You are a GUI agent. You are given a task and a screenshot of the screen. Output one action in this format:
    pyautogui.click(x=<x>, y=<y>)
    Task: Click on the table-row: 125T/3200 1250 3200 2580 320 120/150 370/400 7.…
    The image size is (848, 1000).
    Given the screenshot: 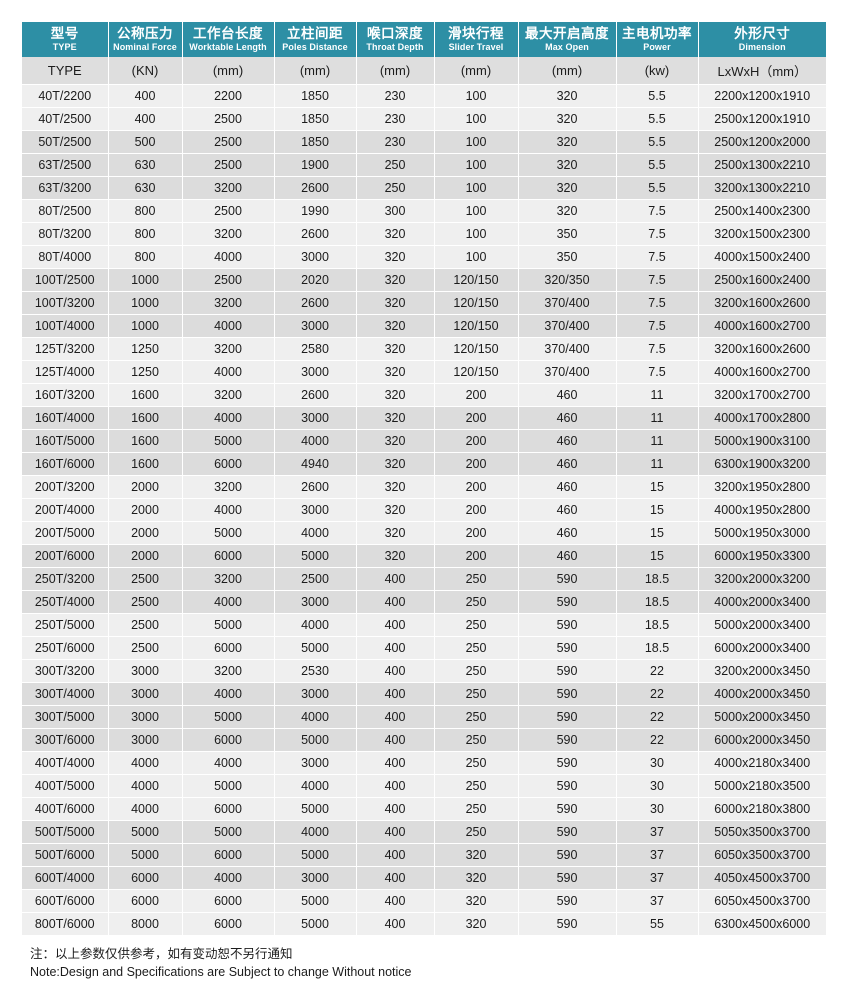 What is the action you would take?
    pyautogui.click(x=424, y=349)
    